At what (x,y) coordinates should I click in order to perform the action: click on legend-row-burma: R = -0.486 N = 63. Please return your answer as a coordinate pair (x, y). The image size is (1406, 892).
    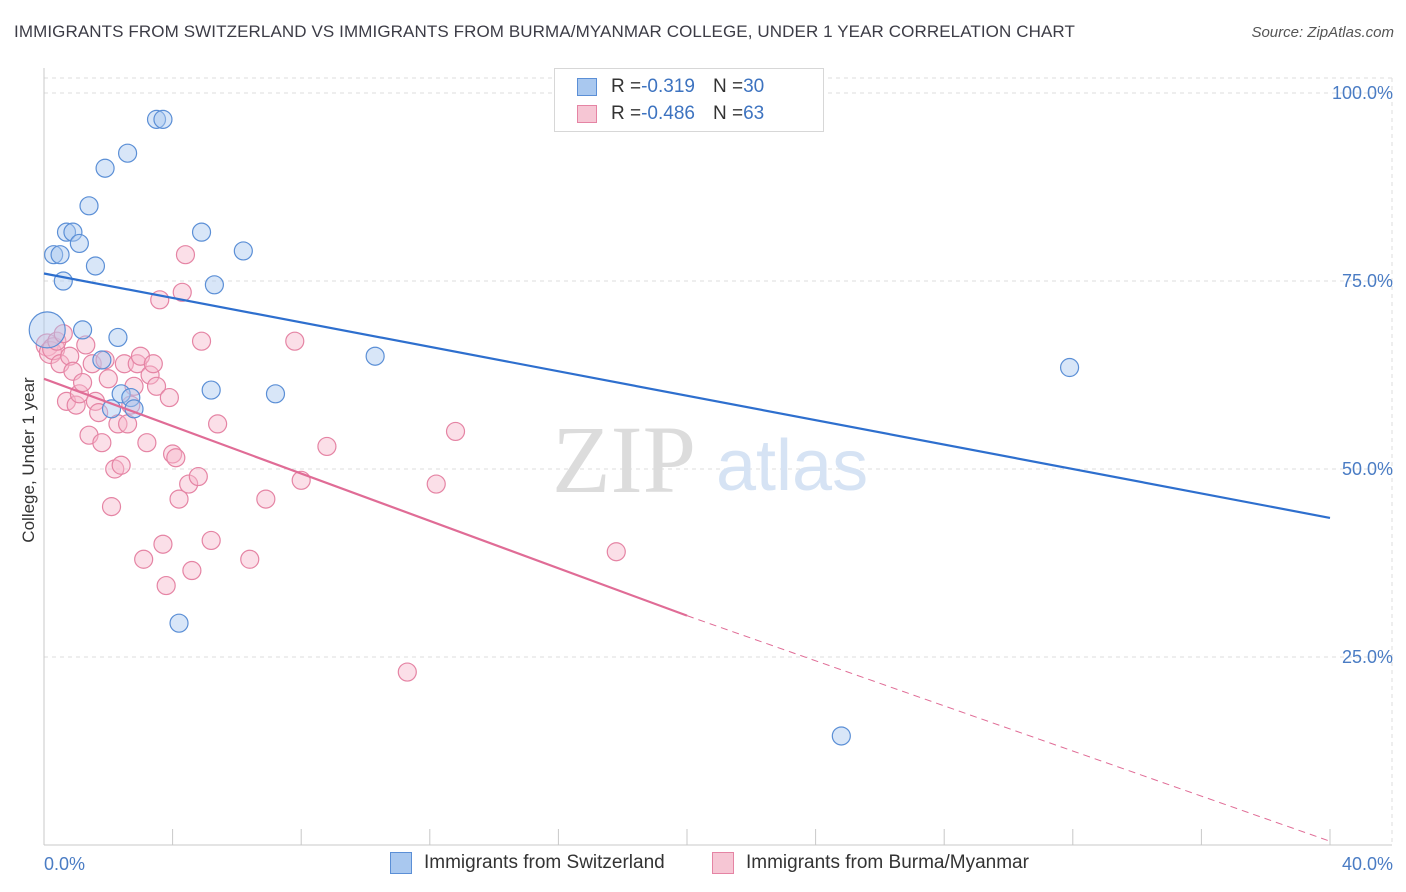
    Looking at the image, I should click on (670, 114).